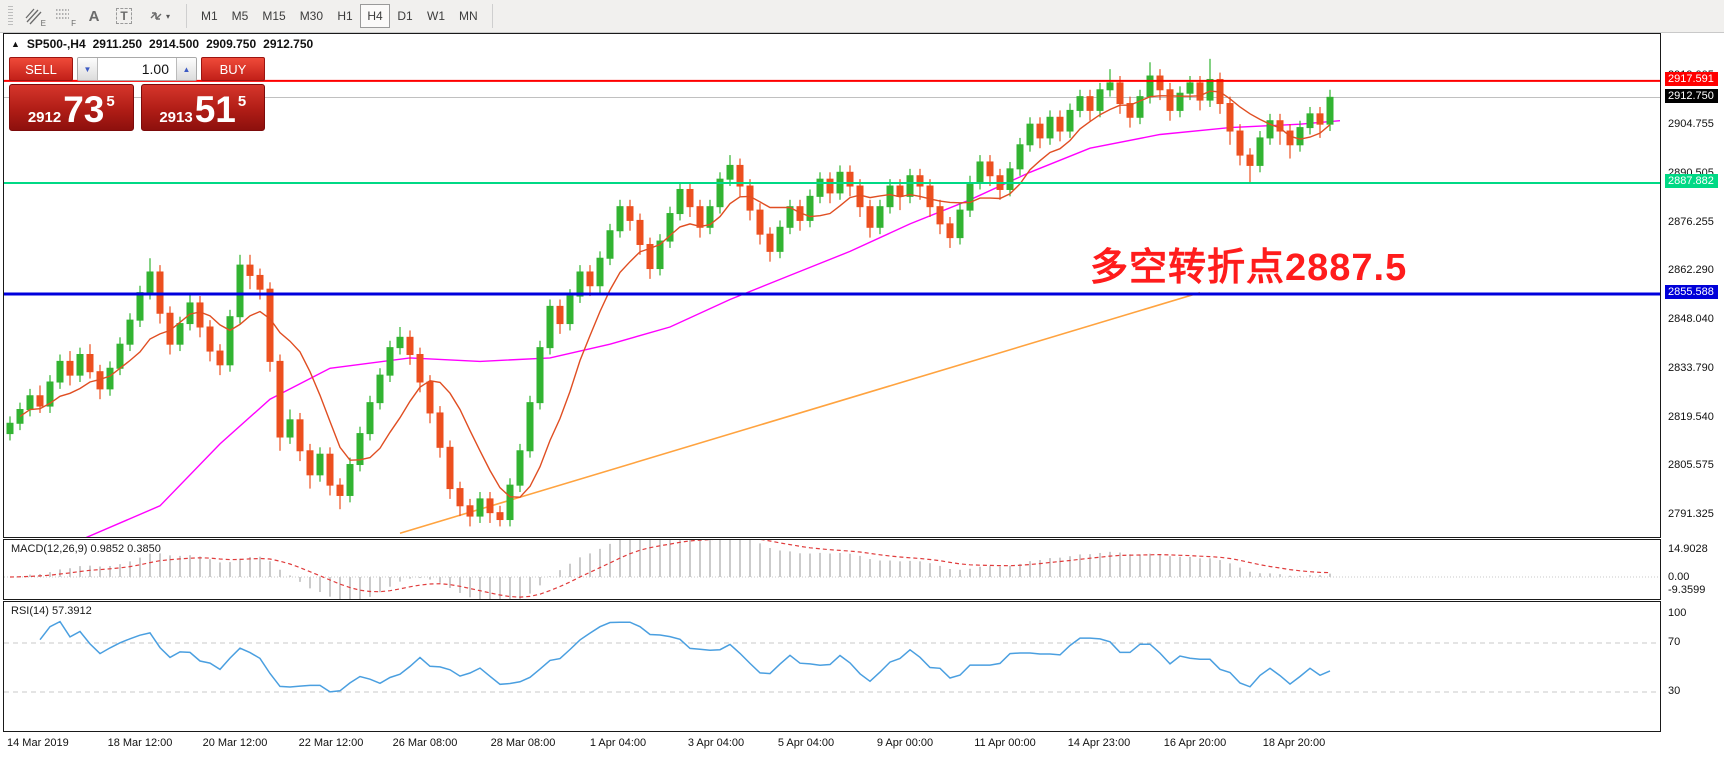 This screenshot has height=758, width=1724. What do you see at coordinates (331, 743) in the screenshot?
I see `date-axis-label: 22 Mar 12:00` at bounding box center [331, 743].